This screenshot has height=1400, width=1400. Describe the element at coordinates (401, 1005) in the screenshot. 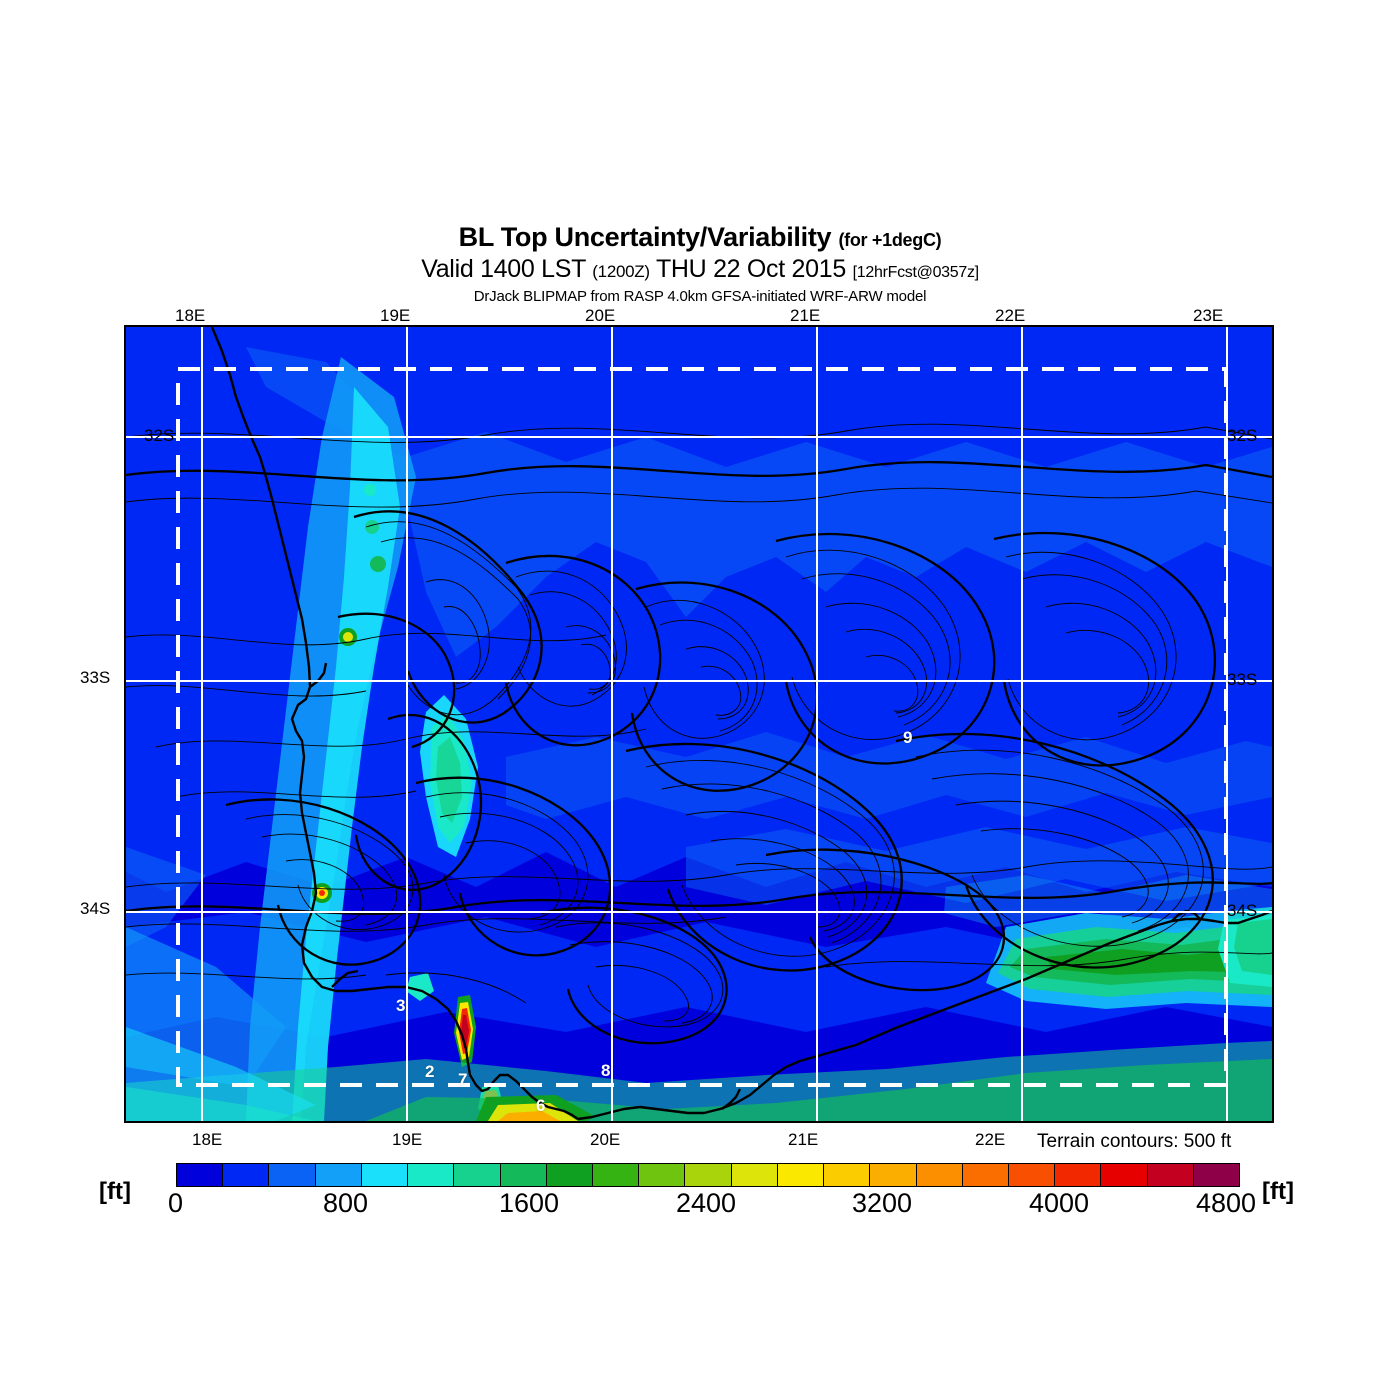

I see `waypoint-marker-3: 3` at that location.